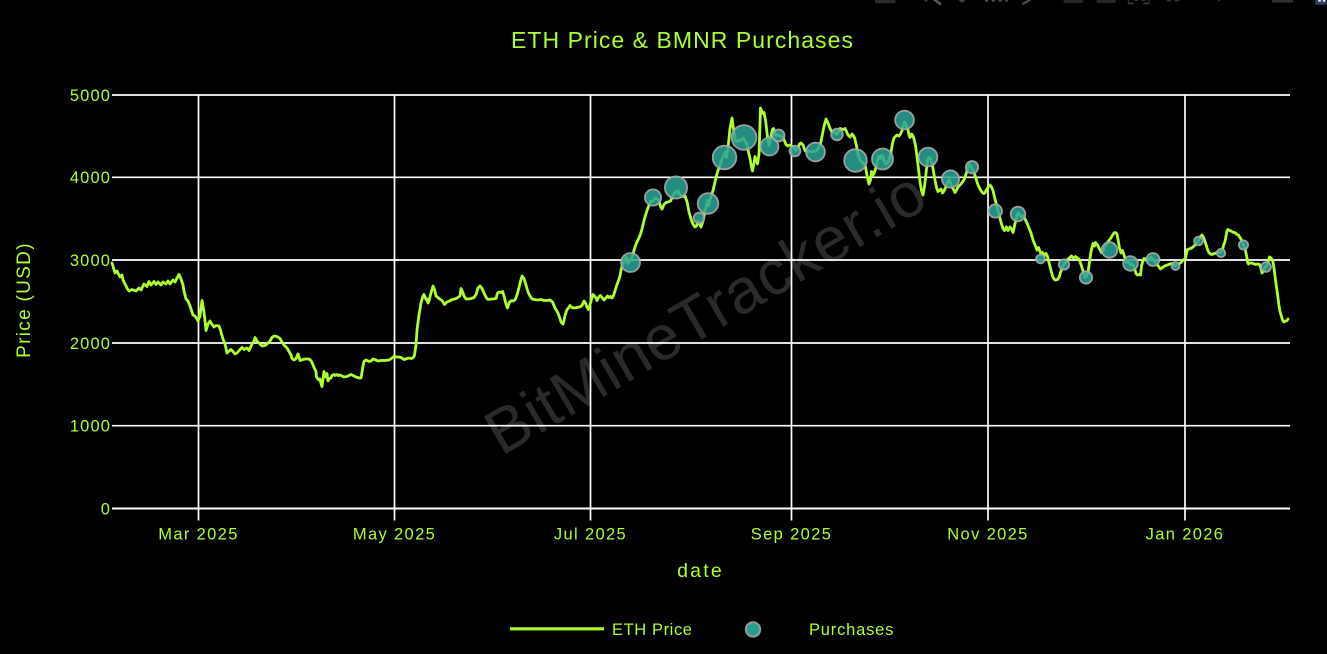 Image resolution: width=1327 pixels, height=654 pixels. I want to click on svg-text: Price (USD), so click(24, 300).